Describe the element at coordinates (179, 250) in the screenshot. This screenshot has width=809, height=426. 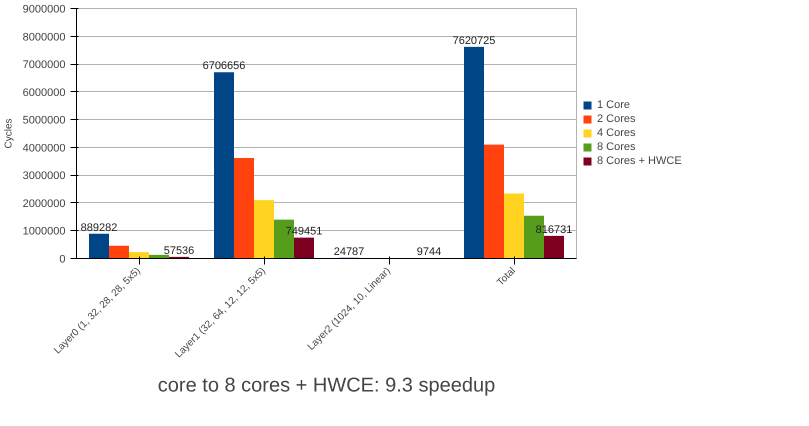
I see `data-label: 57536` at that location.